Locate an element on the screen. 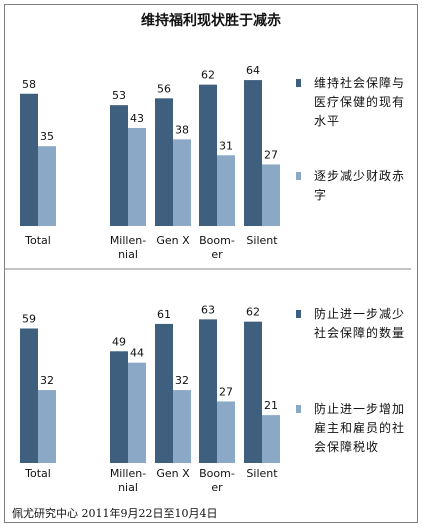 The image size is (422, 527). legend-label-1-s1: 维持社会保障与 医疗保健的现有 水平 is located at coordinates (359, 102).